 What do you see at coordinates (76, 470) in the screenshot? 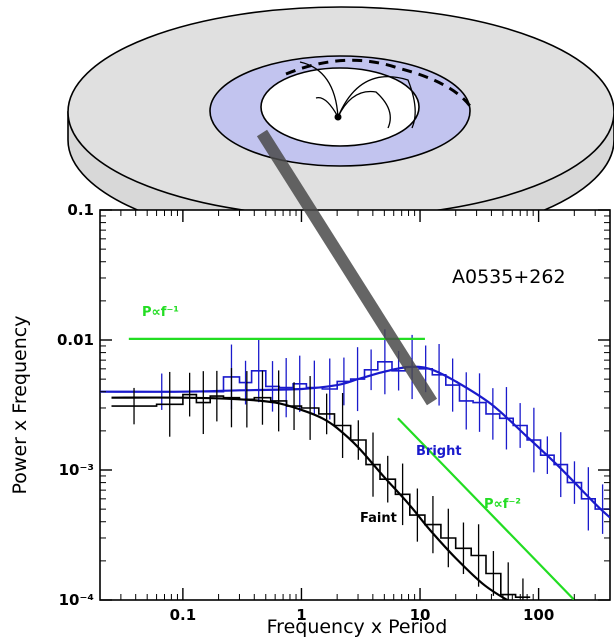
I see `y-tick-label: 10⁻³` at bounding box center [76, 470].